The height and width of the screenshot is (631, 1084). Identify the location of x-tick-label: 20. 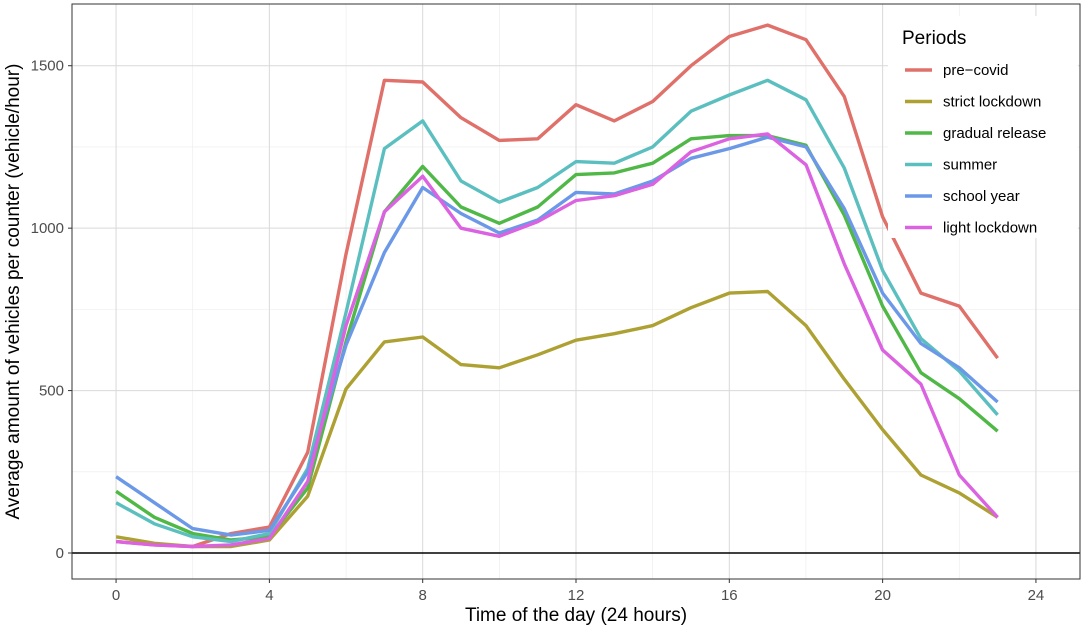
(882, 595).